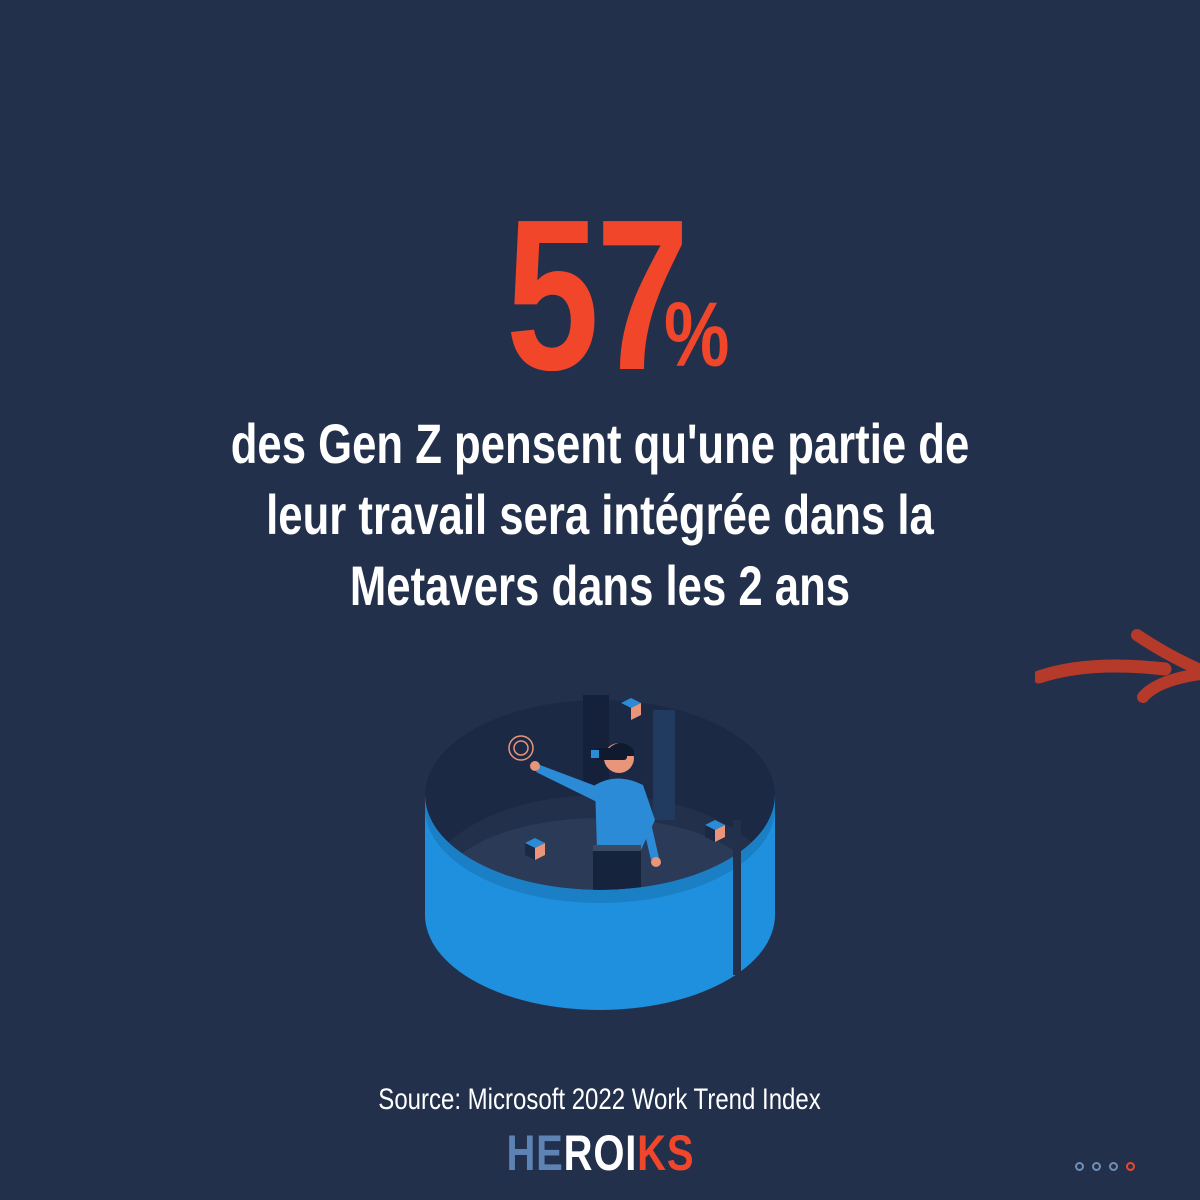 This screenshot has width=1200, height=1200. I want to click on stat-value: 57, so click(596, 294).